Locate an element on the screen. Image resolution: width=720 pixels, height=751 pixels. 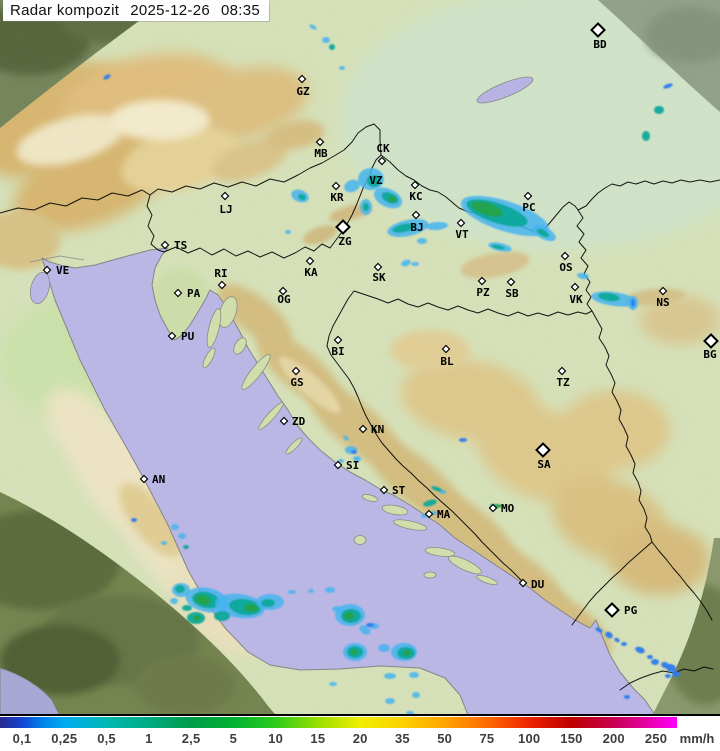
city-LJ: LJ is located at coordinates (226, 203).